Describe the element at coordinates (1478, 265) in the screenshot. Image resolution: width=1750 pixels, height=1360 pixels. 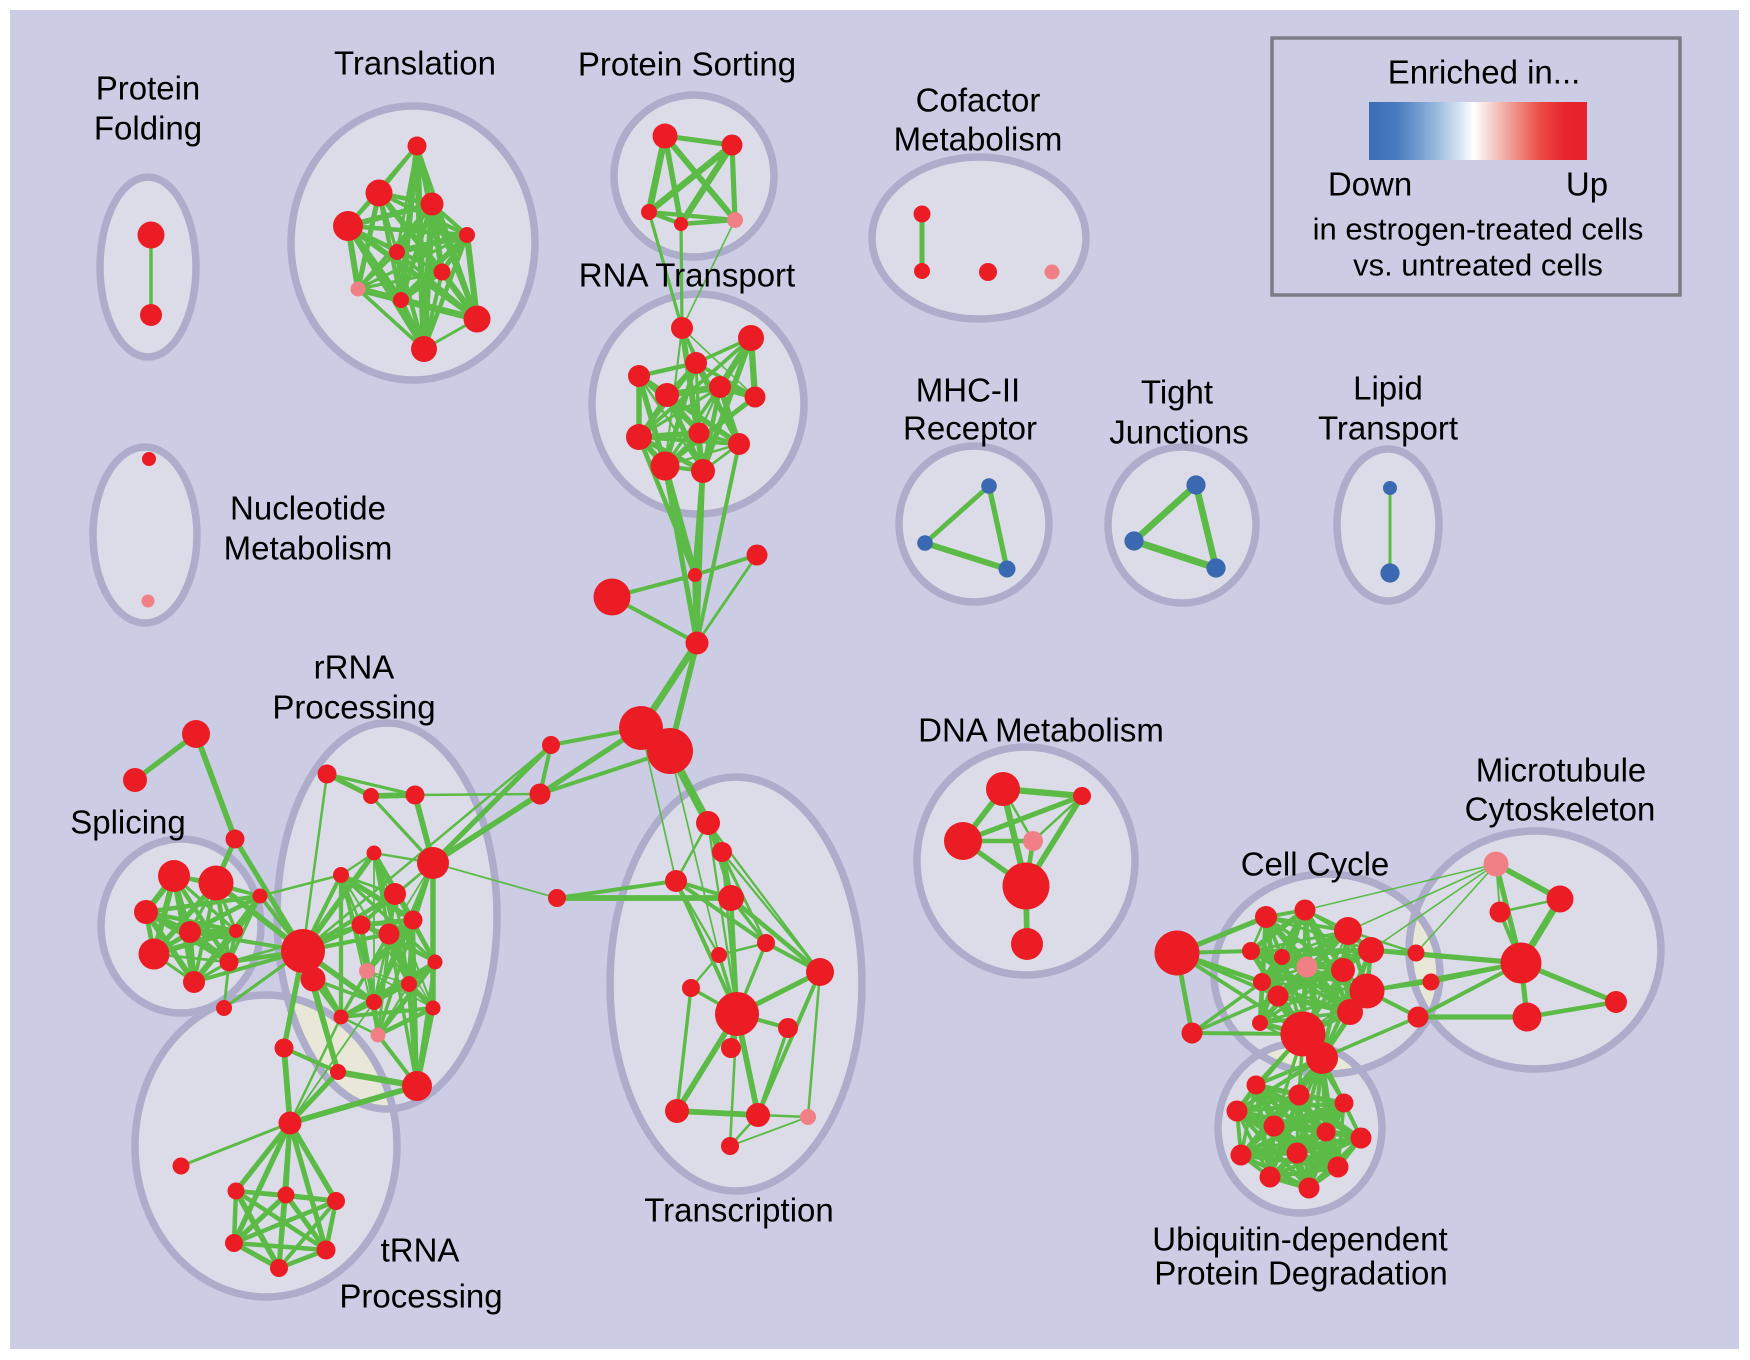
I see `svg-text: vs. untreated cells` at that location.